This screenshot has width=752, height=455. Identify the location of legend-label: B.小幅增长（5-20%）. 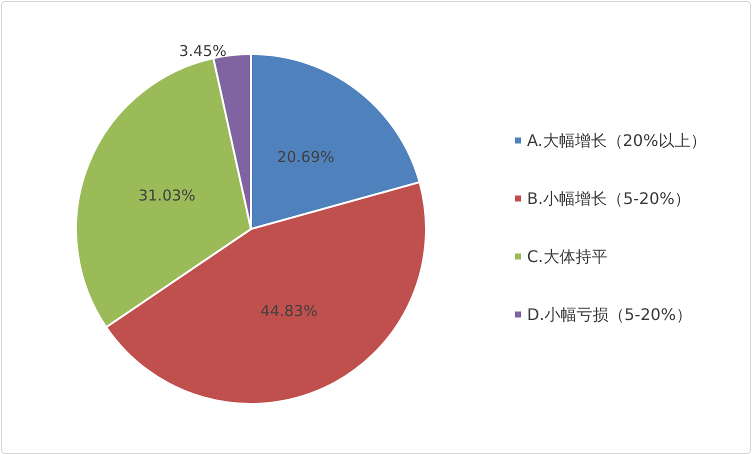
(609, 198).